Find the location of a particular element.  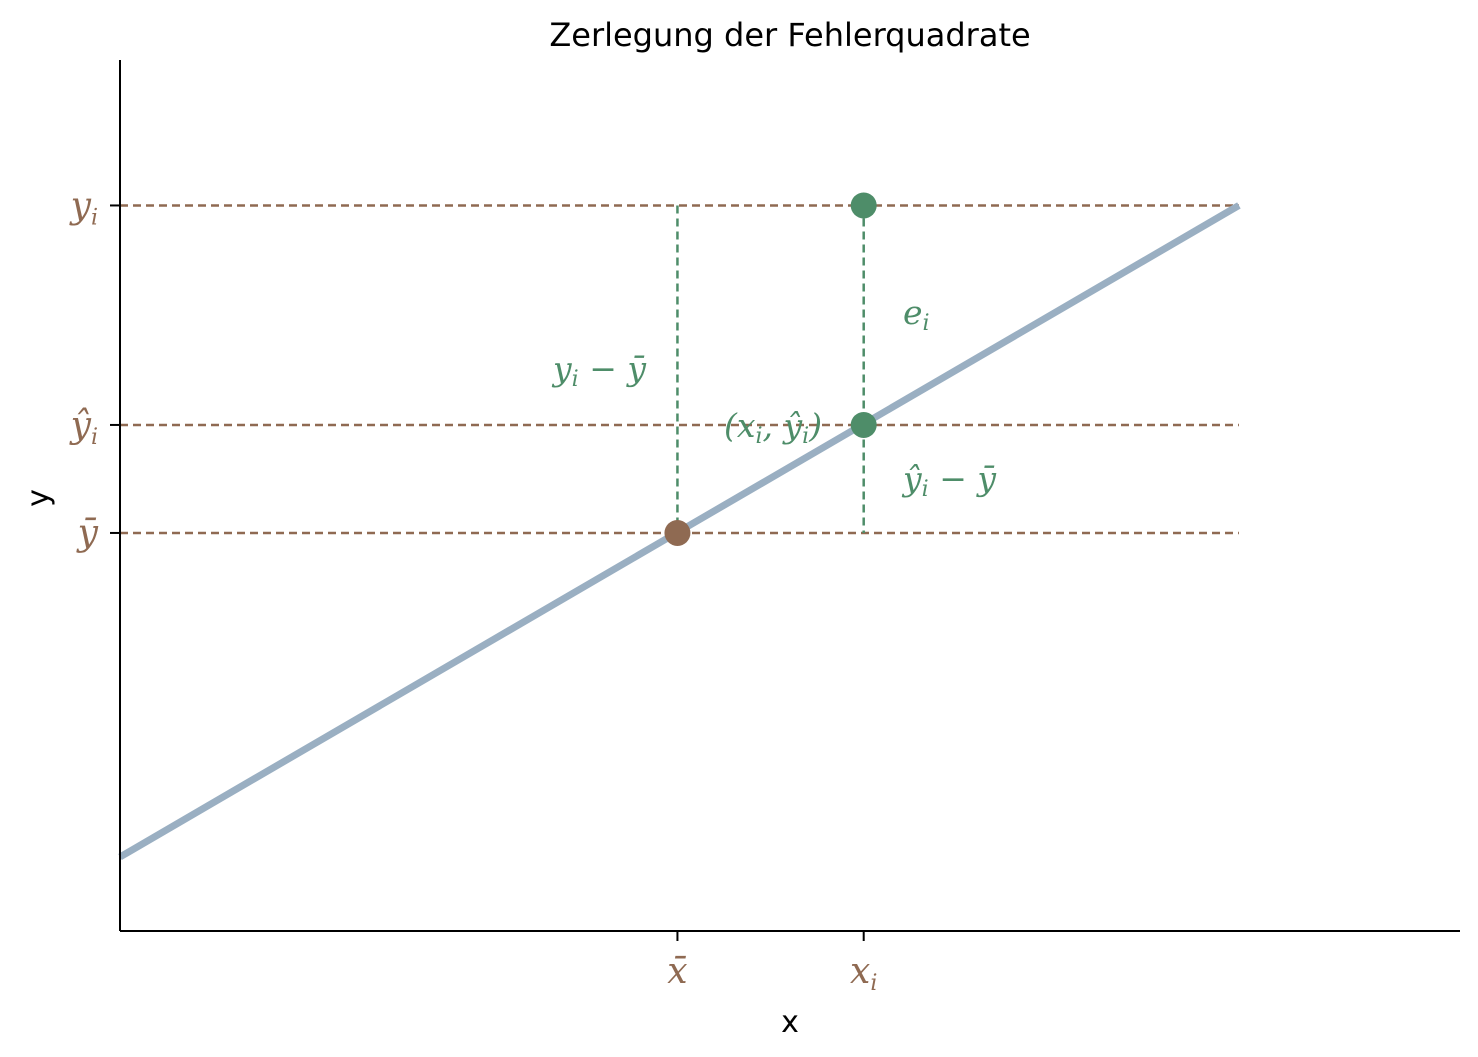

annotation-residual: ei is located at coordinates (916, 314).